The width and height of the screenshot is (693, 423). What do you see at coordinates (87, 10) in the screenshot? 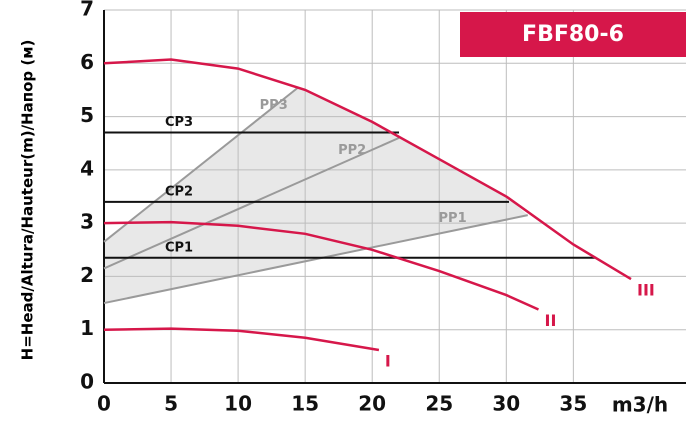
I see `y-tick-label: 7` at bounding box center [87, 10].